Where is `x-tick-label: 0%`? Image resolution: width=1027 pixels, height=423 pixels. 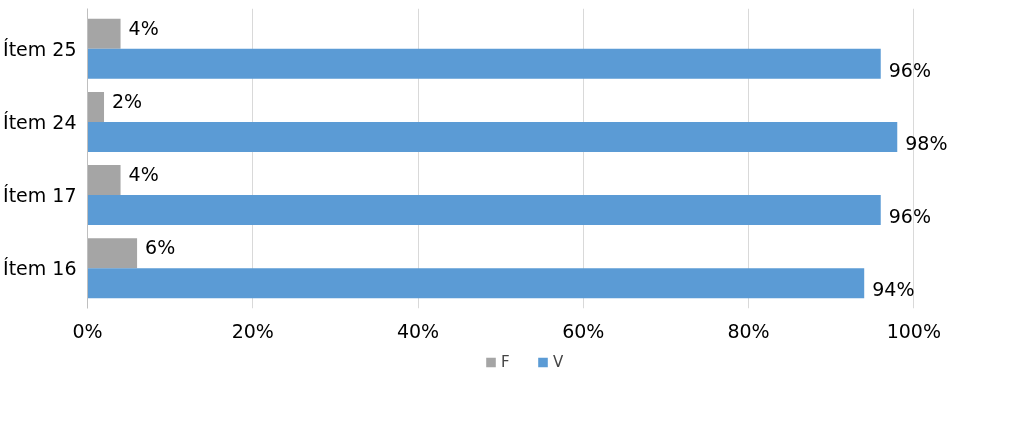 x-tick-label: 0% is located at coordinates (87, 330).